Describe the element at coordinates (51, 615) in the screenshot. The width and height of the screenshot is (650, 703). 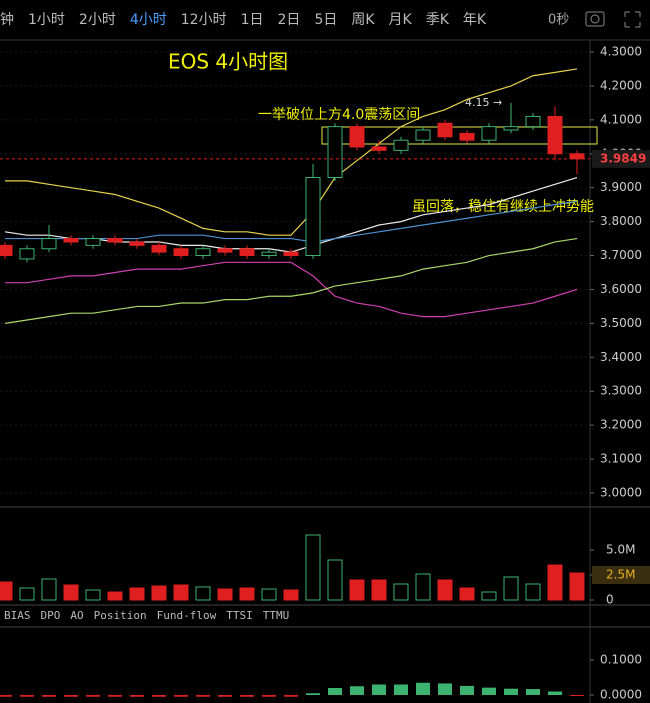
I see `indicator-tab: DPO` at that location.